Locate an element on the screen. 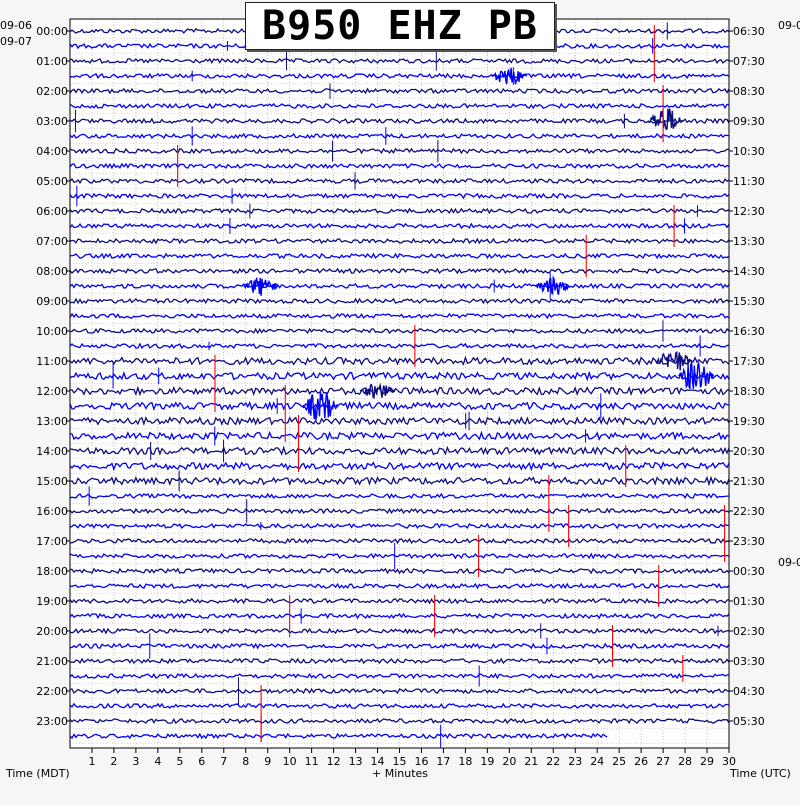  left-hour-label: 21:00 is located at coordinates (52, 661).